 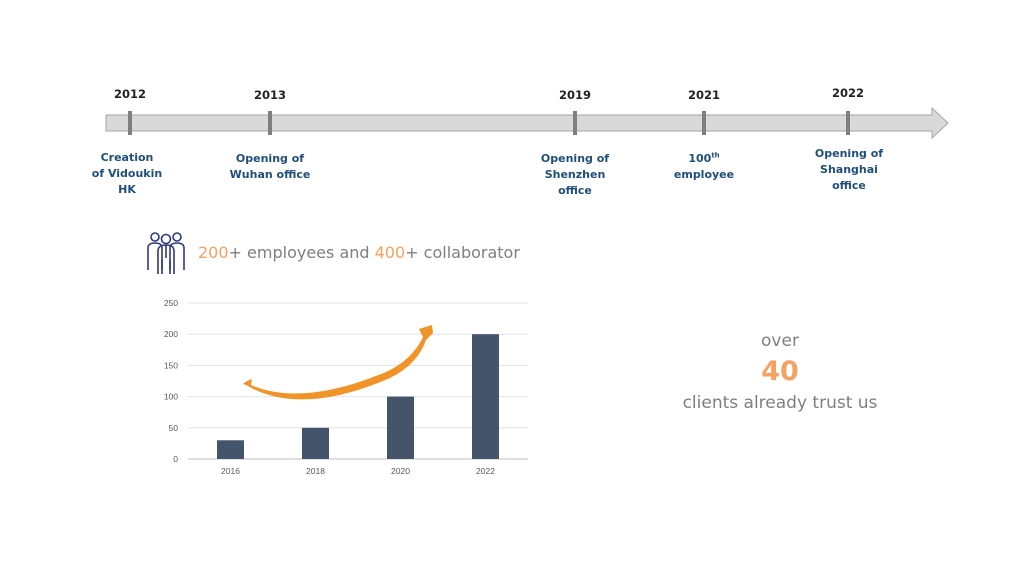 I want to click on timeline-event-wuhan: Opening of Wuhan office, so click(x=270, y=167).